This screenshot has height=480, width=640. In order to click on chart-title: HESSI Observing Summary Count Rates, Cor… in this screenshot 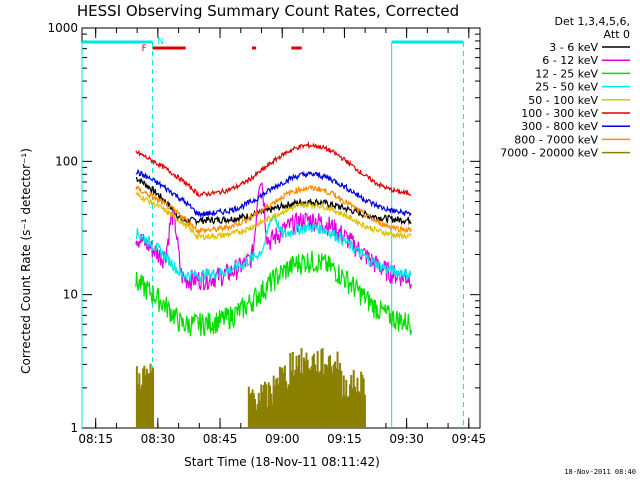, I will do `click(268, 11)`.